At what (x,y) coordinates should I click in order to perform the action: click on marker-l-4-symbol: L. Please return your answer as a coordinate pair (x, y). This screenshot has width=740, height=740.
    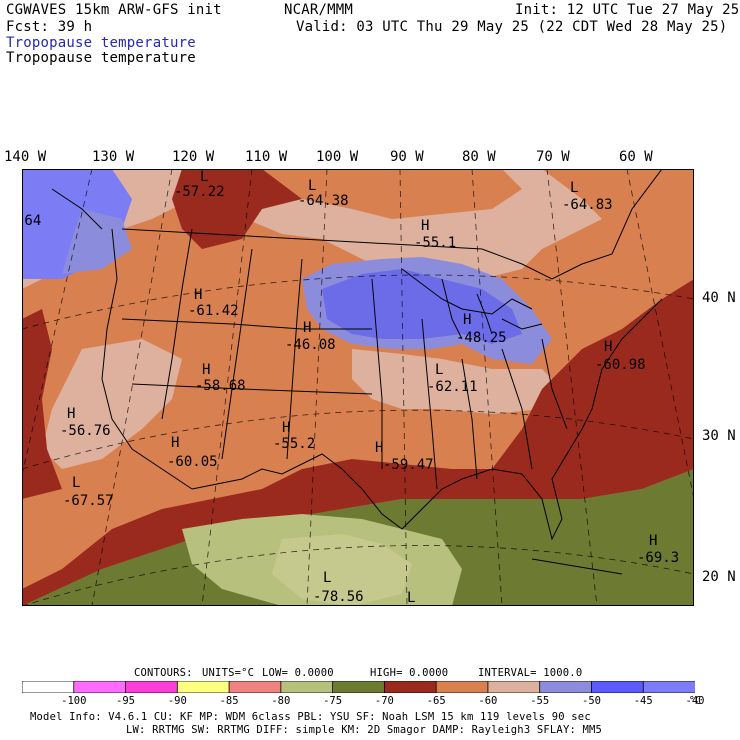
    Looking at the image, I should click on (439, 370).